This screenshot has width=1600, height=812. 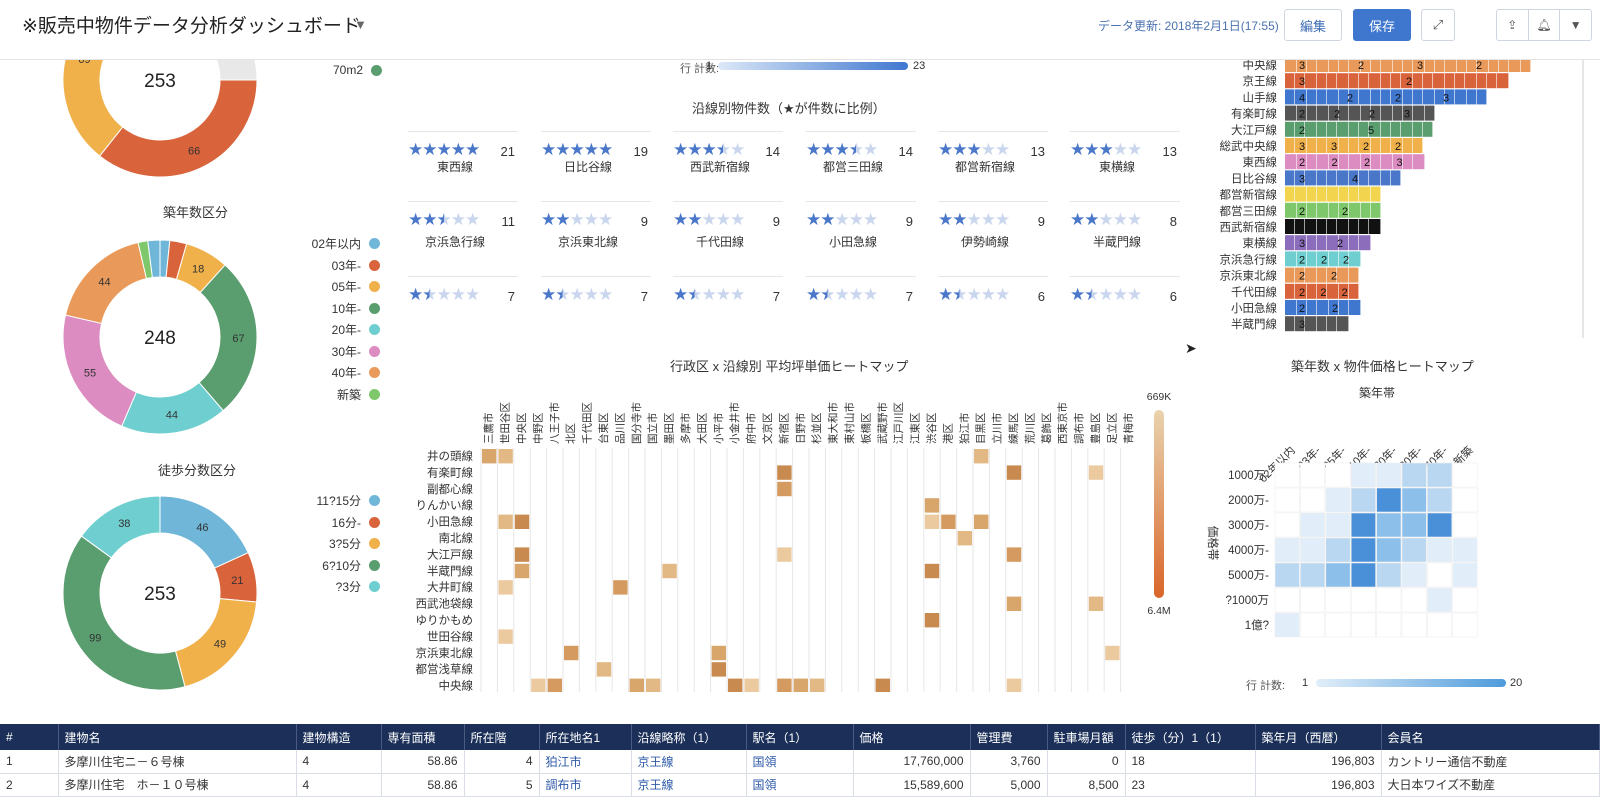 I want to click on star-rating-cell: ★★★★★ 9, so click(x=596, y=215).